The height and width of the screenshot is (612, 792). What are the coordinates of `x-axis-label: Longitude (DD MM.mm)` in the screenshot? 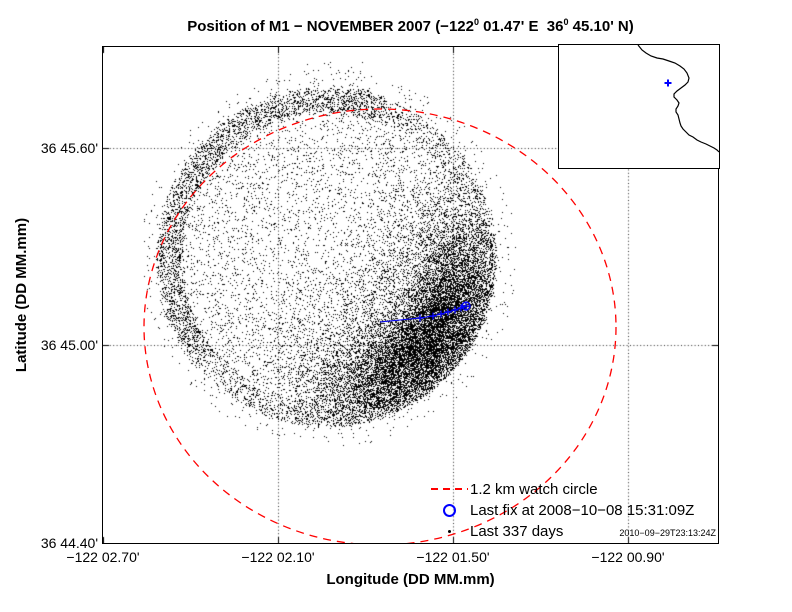 It's located at (410, 579).